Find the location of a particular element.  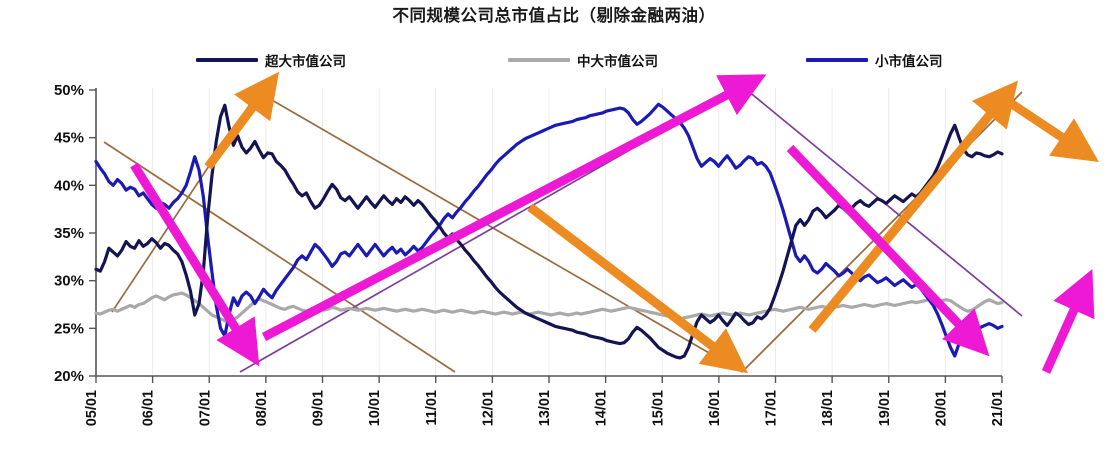

orange-arrow-up-right is located at coordinates (913, 206).